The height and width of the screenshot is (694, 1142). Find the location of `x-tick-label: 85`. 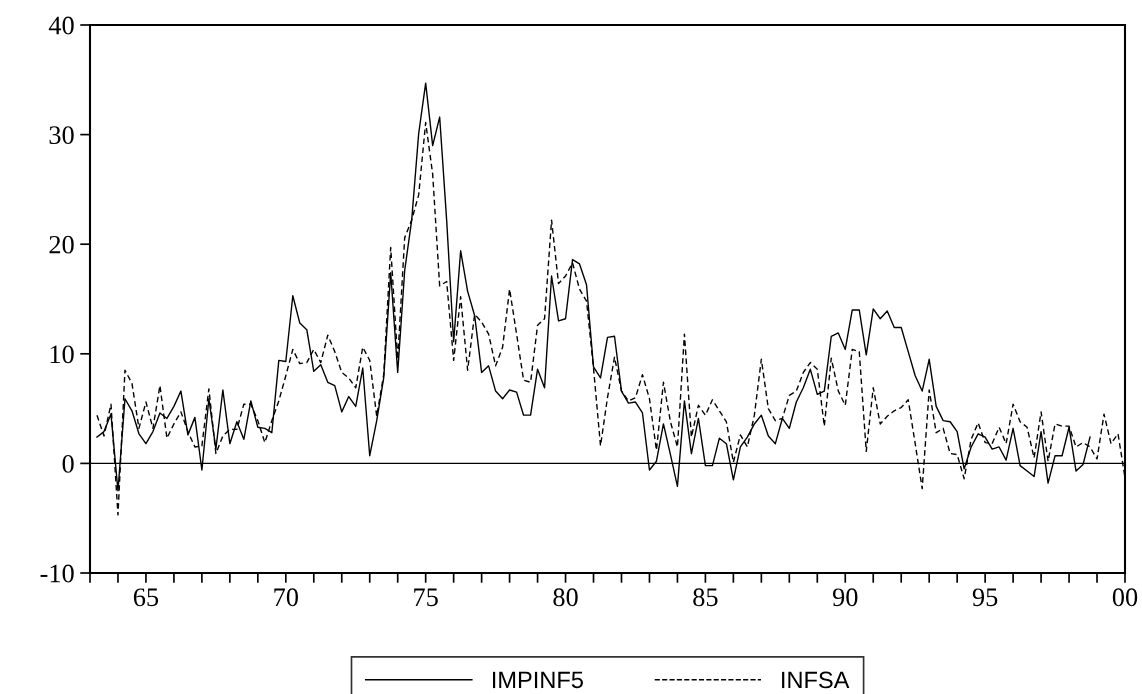

x-tick-label: 85 is located at coordinates (705, 597).